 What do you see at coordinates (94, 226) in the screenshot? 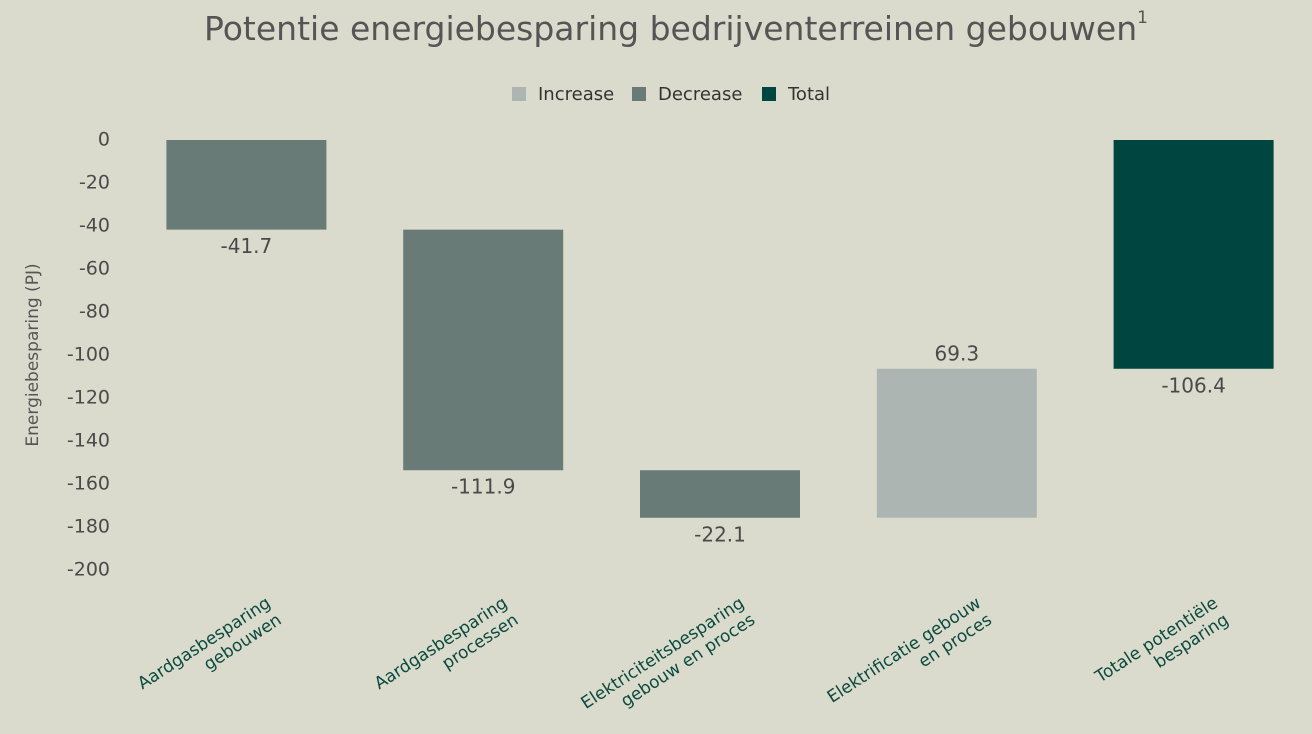
I see `y-tick-label: -40` at bounding box center [94, 226].